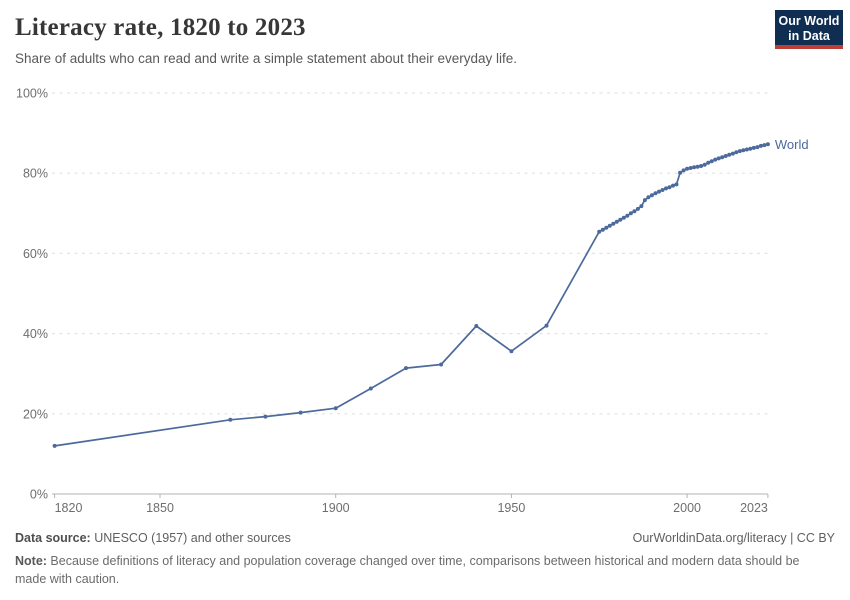 This screenshot has width=850, height=600. What do you see at coordinates (35, 254) in the screenshot?
I see `y-tick-label: 60%` at bounding box center [35, 254].